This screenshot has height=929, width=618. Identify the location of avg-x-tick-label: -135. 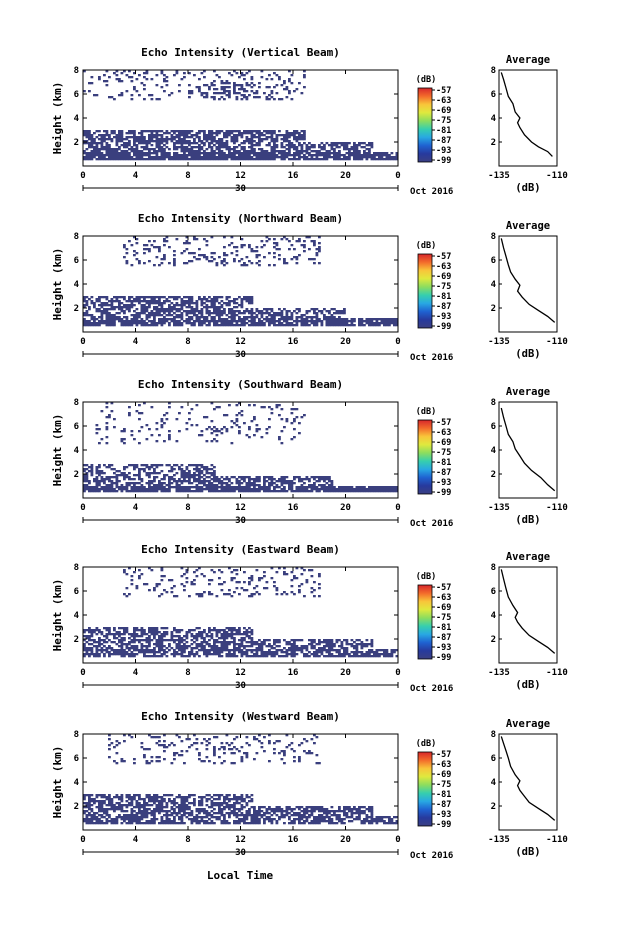
(499, 176).